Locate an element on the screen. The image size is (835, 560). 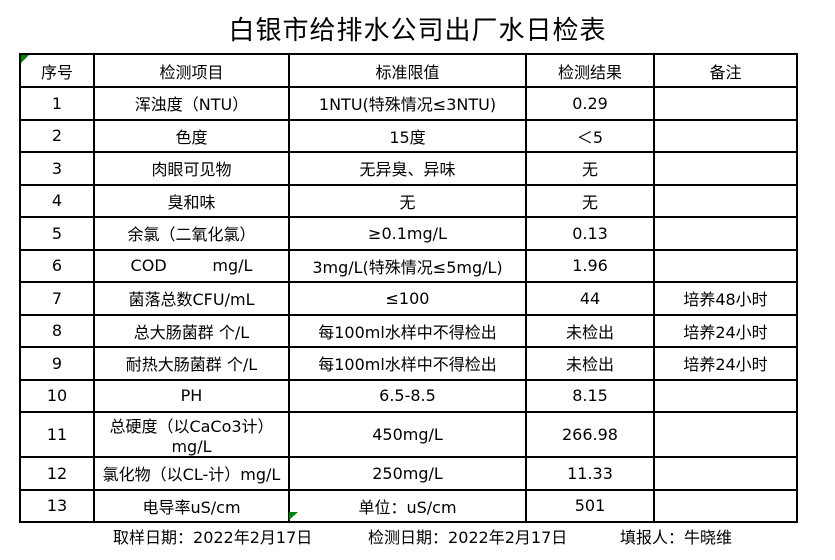
standard-limit-cell: ≤100 is located at coordinates (407, 298).